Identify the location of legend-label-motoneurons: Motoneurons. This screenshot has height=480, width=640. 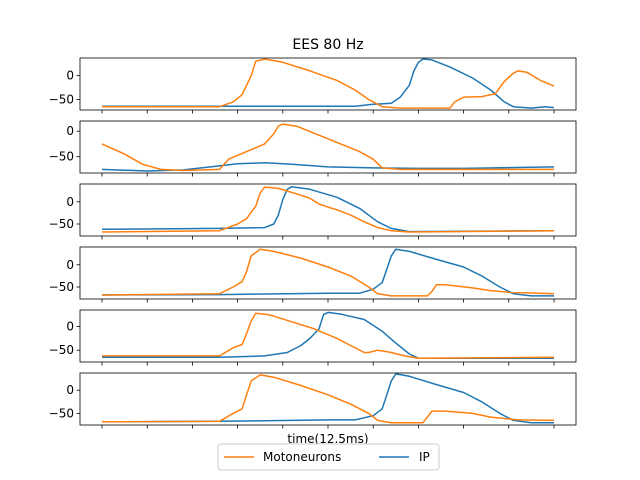
(302, 457).